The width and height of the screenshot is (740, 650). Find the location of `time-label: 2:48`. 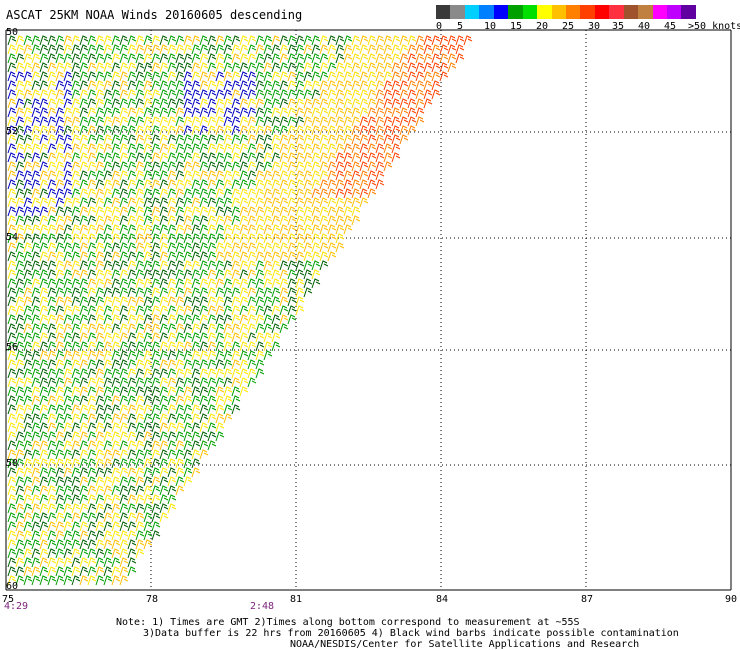

time-label: 2:48 is located at coordinates (262, 606).